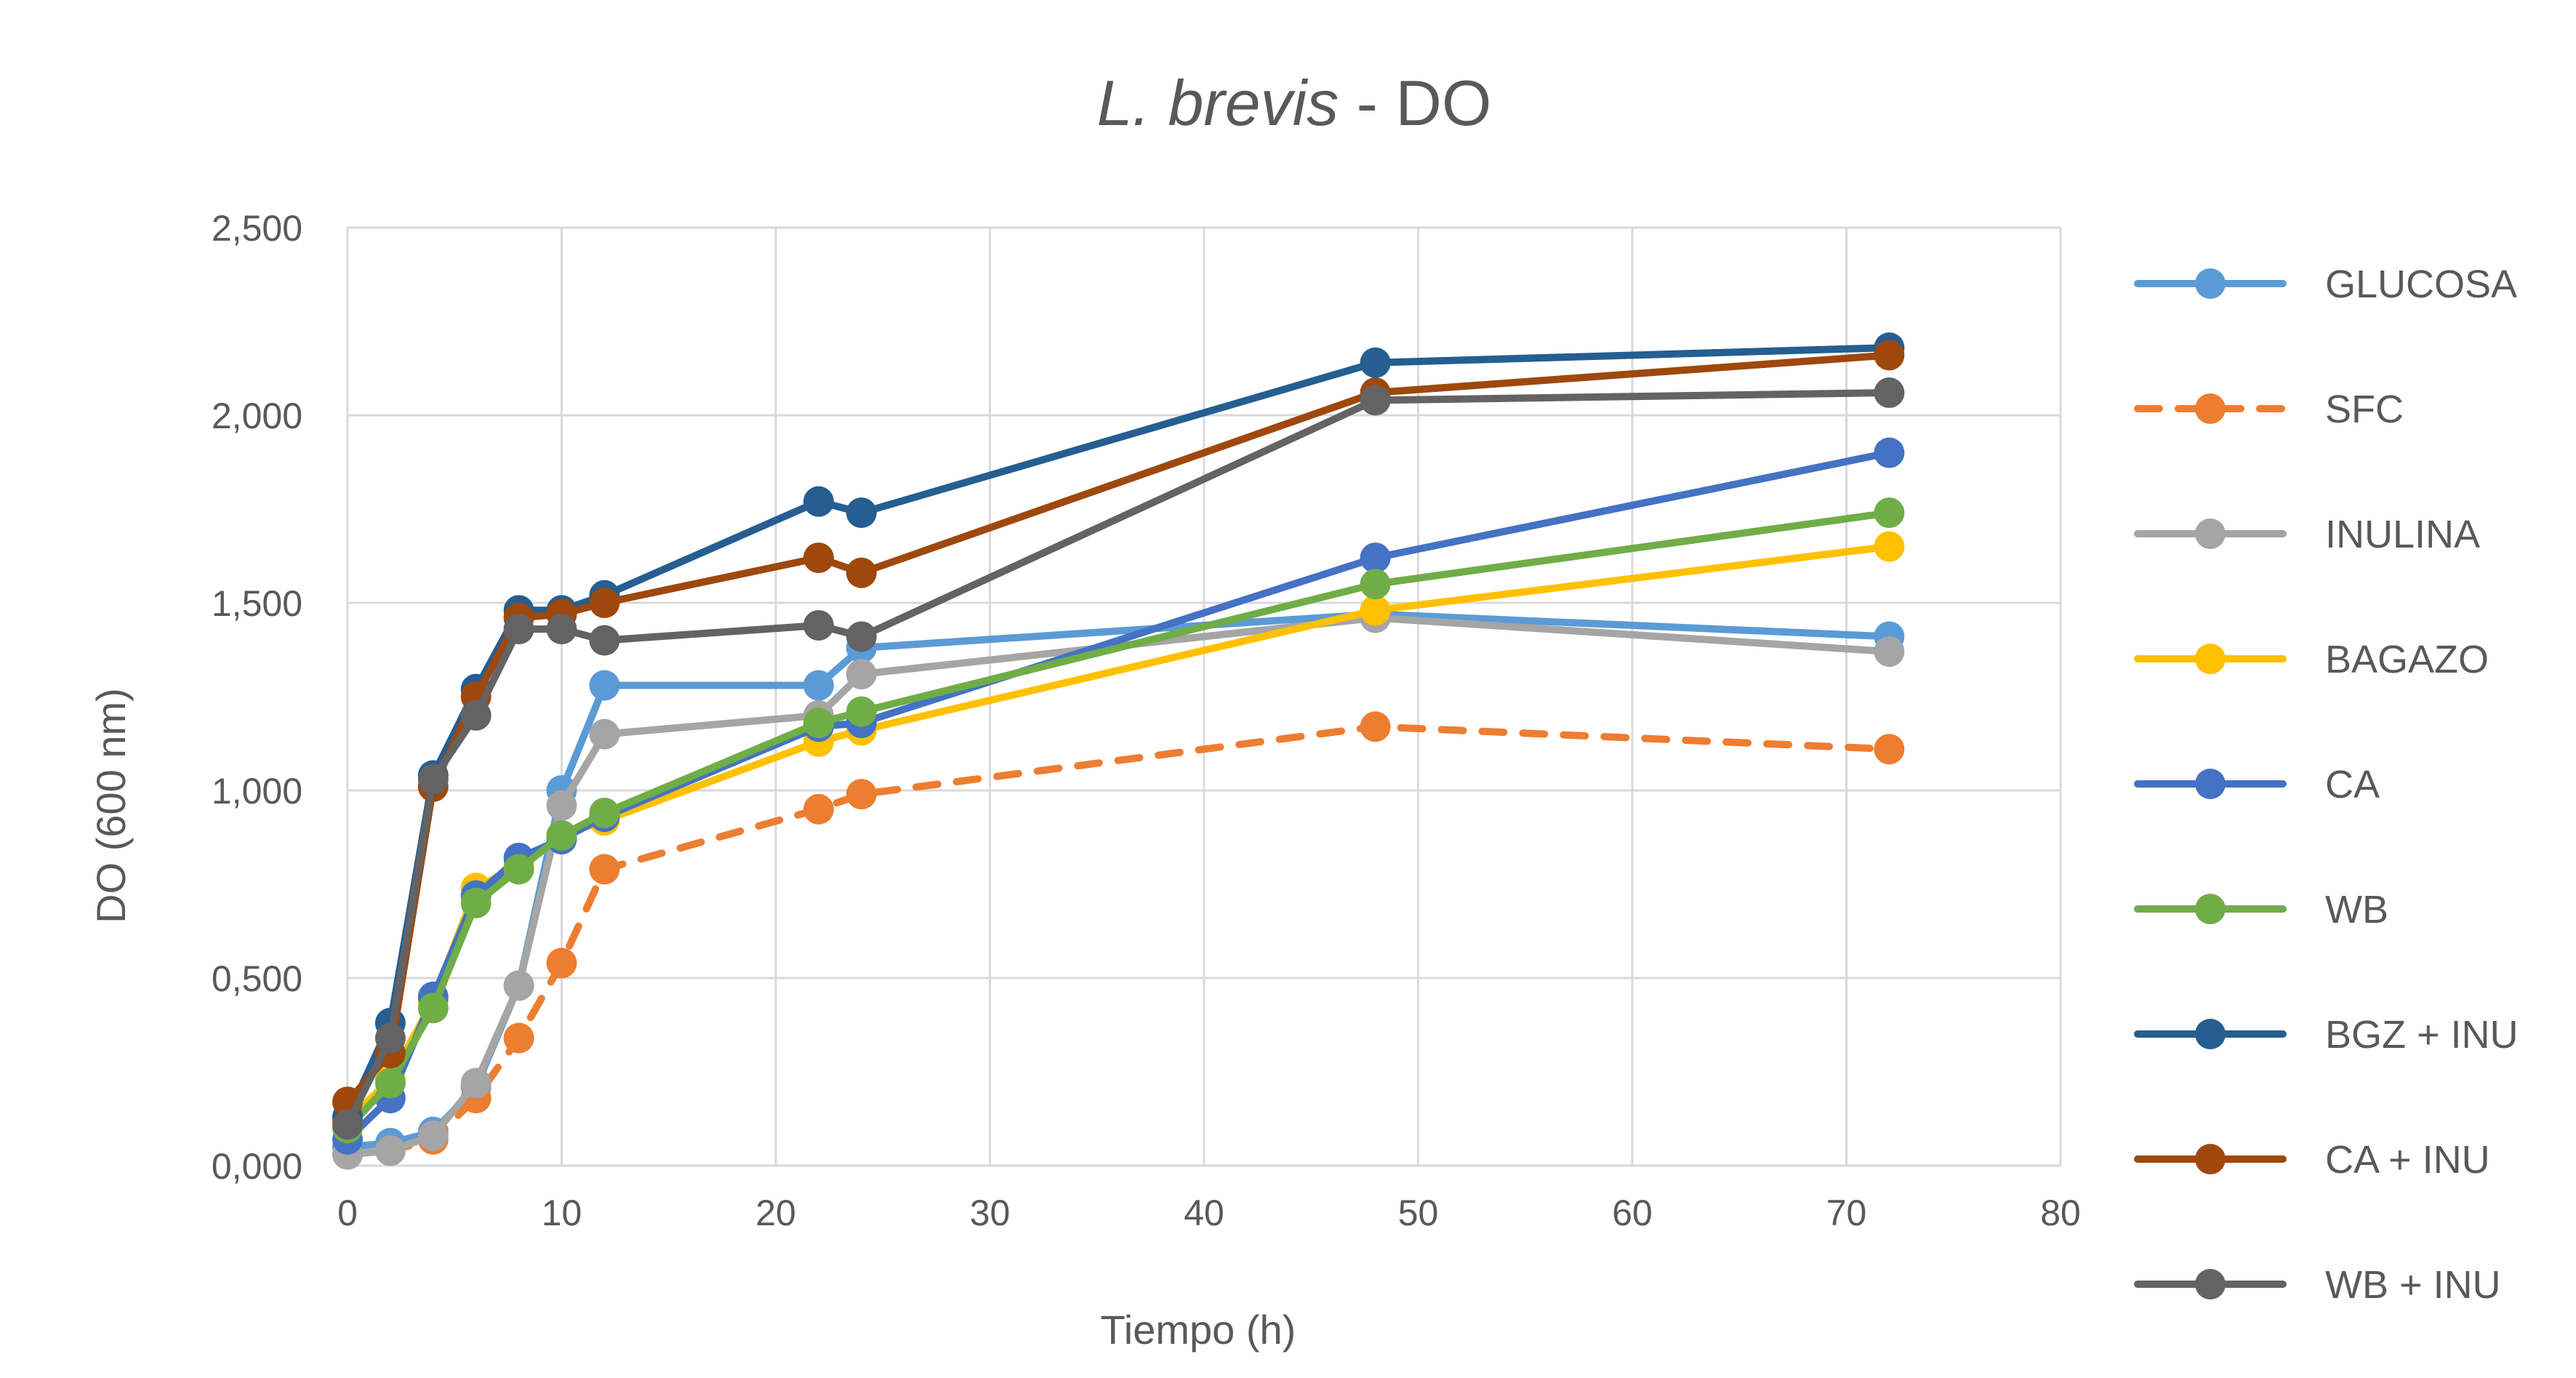 This screenshot has width=2576, height=1378. I want to click on y-tick-label: 1,500, so click(257, 603).